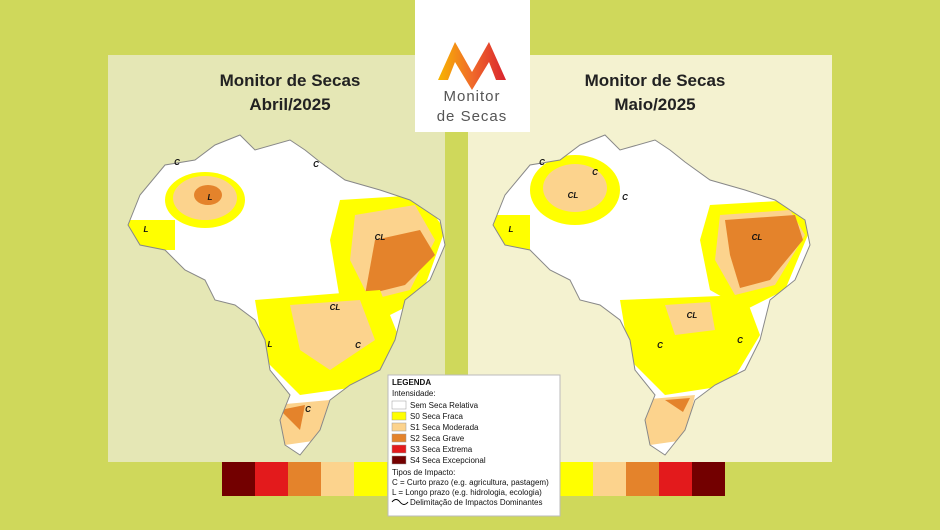 The image size is (940, 530). What do you see at coordinates (436, 416) in the screenshot?
I see `legend-label: S0 Seca Fraca` at bounding box center [436, 416].